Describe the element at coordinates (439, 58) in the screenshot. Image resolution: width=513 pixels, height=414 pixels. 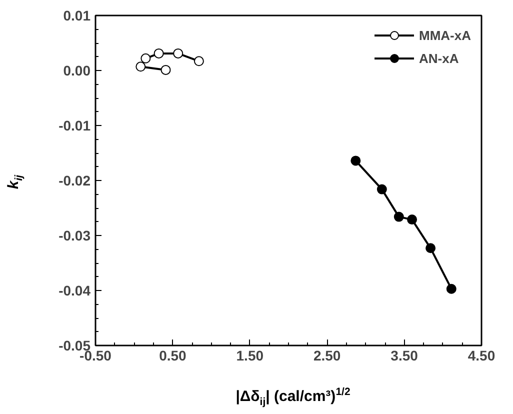
I see `legend-label: AN-xA` at that location.